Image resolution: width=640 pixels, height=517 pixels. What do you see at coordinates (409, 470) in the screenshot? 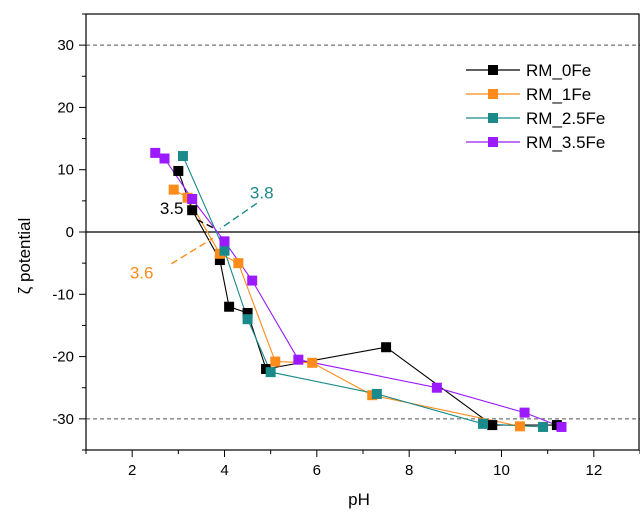
I see `x-tick-label: 8` at bounding box center [409, 470].